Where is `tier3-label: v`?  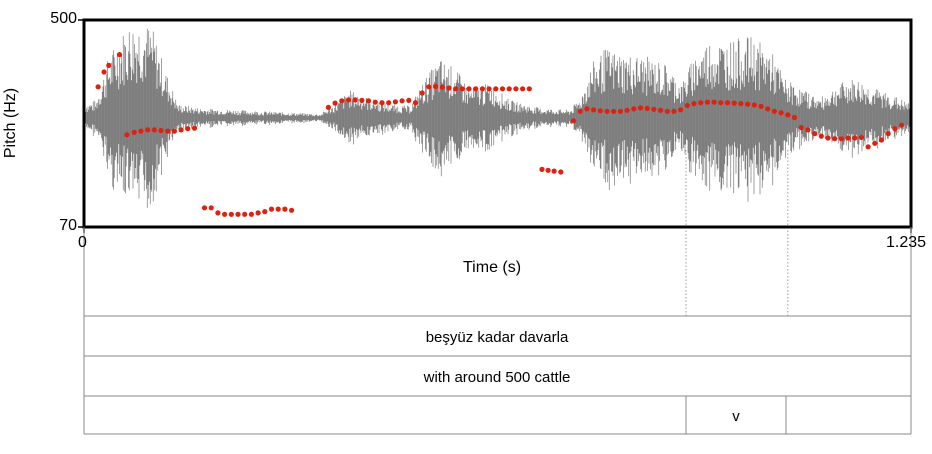 tier3-label: v is located at coordinates (736, 416).